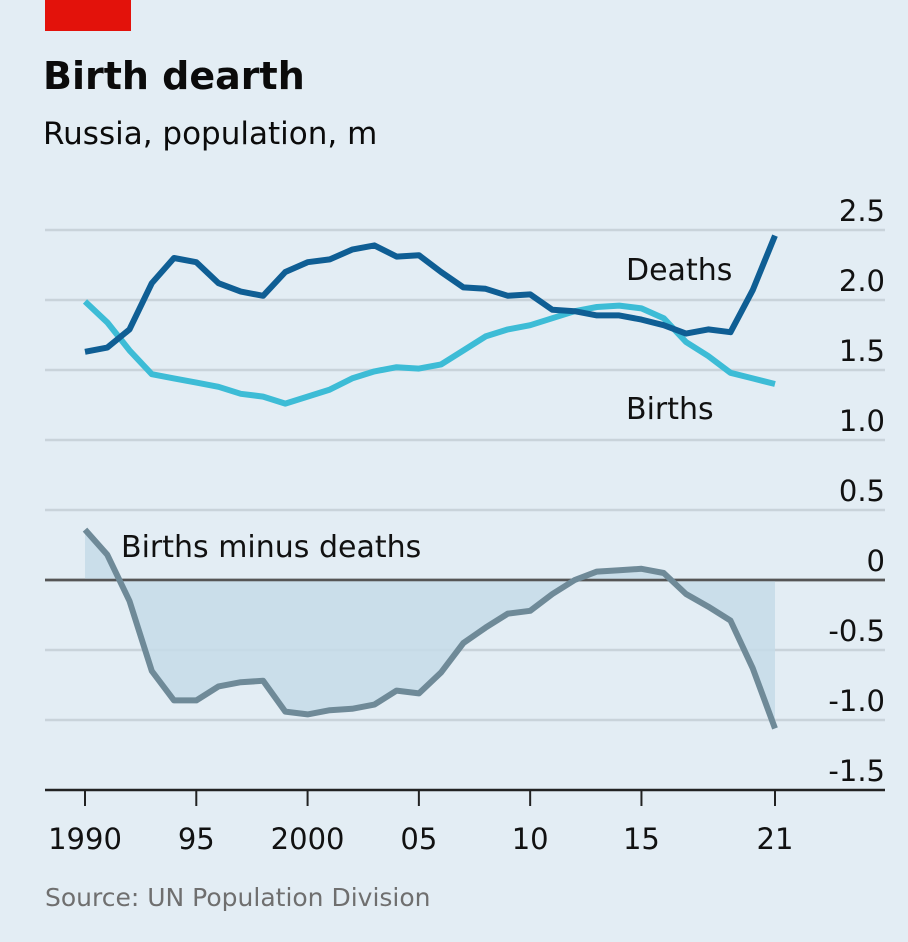 Image resolution: width=908 pixels, height=942 pixels. What do you see at coordinates (856, 771) in the screenshot?
I see `y-tick-label: -1.5` at bounding box center [856, 771].